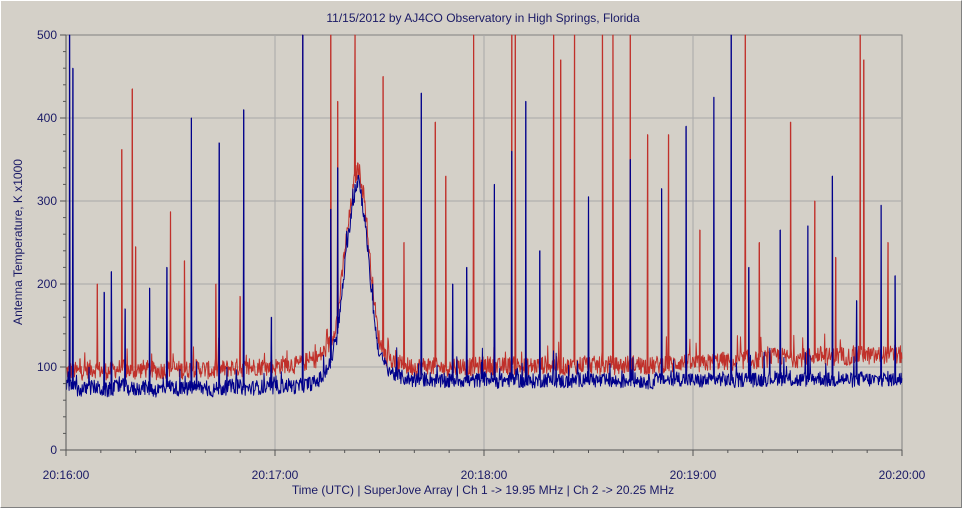  Describe the element at coordinates (53, 450) in the screenshot. I see `y-tick-label: 0` at that location.